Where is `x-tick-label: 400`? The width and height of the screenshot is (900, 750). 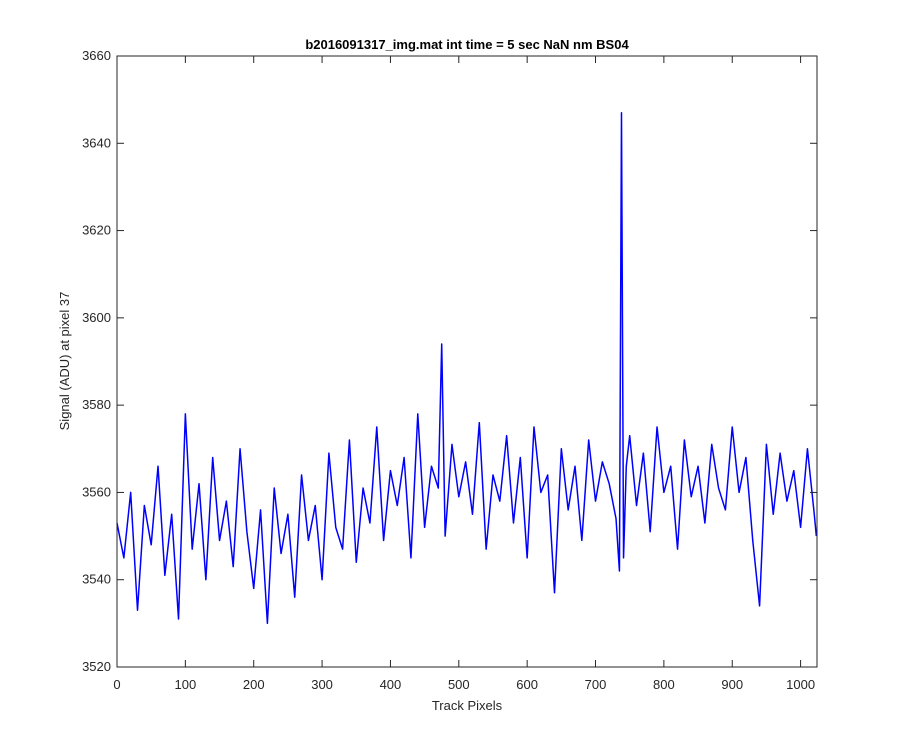 x-tick-label: 400 is located at coordinates (391, 684).